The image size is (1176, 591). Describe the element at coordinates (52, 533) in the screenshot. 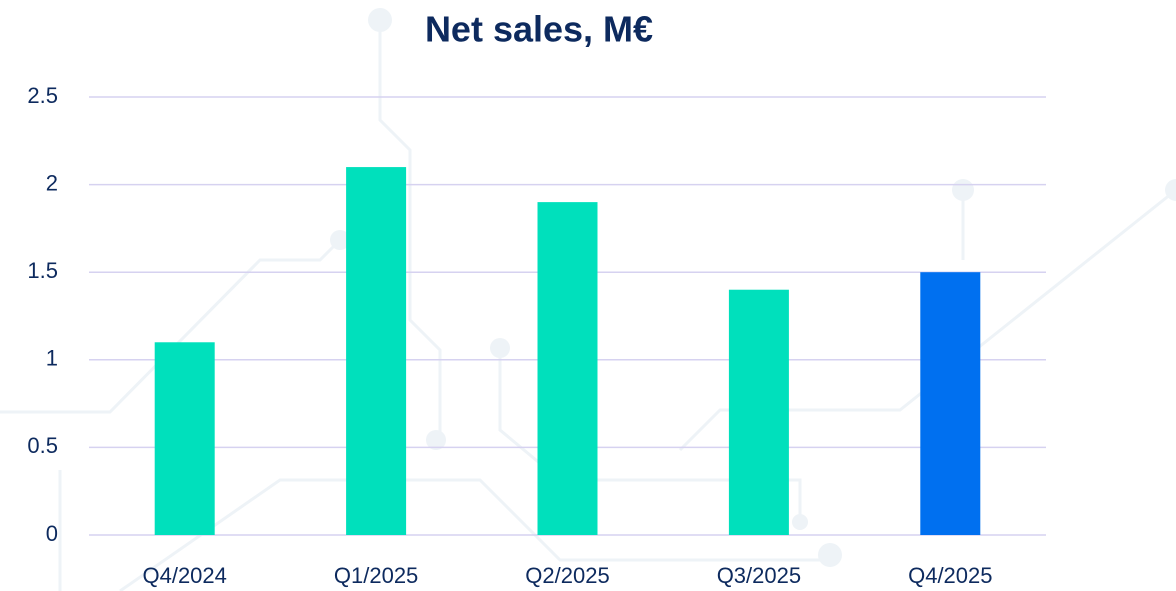

I see `y-tick-label: 0` at that location.